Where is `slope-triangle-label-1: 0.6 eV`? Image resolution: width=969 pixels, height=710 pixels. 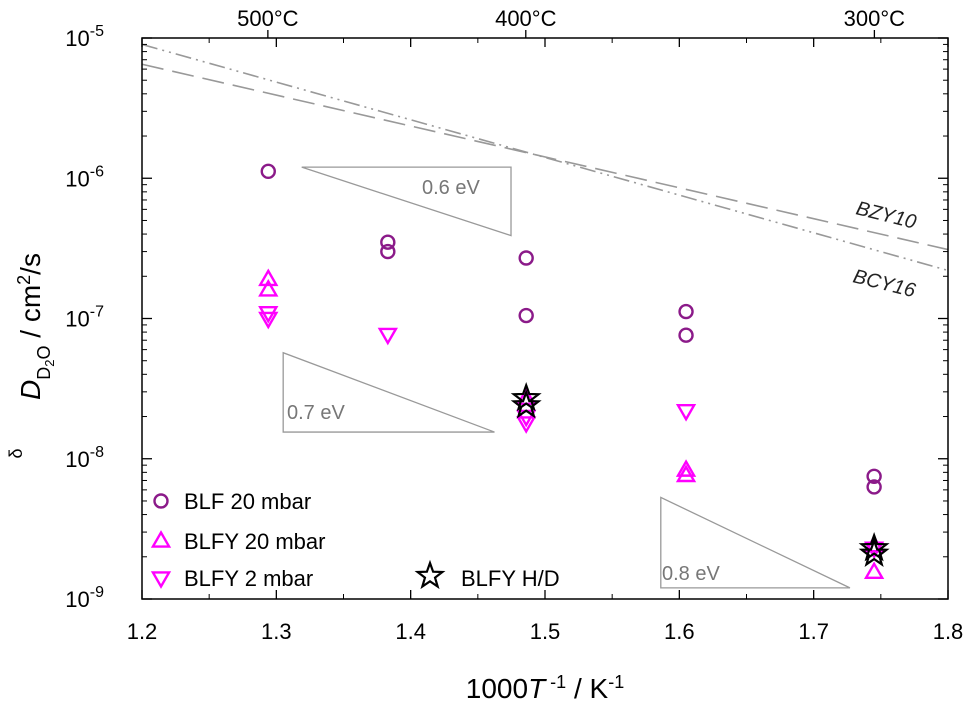 slope-triangle-label-1: 0.6 eV is located at coordinates (451, 188).